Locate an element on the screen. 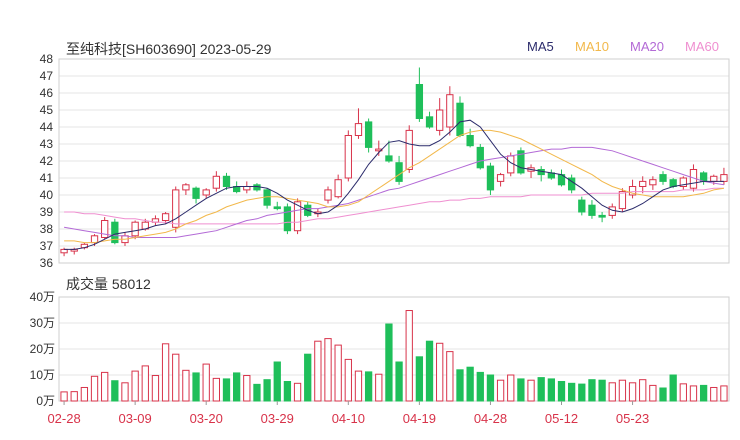 This screenshot has width=740, height=440. volume-value: 58012 is located at coordinates (131, 284).